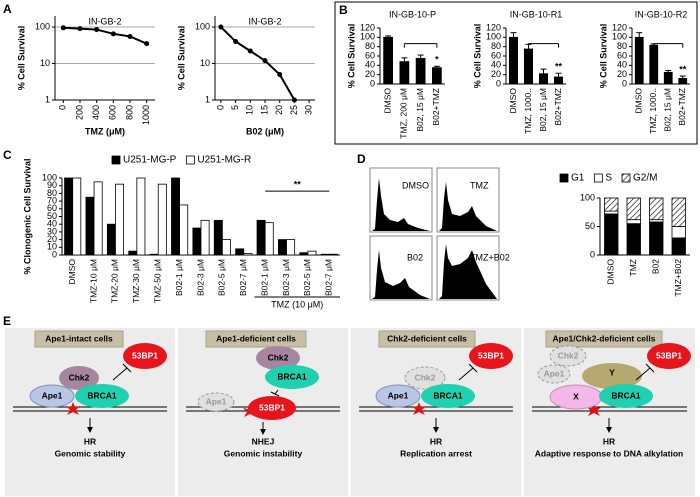  Describe the element at coordinates (669, 355) in the screenshot. I see `protein-label: 53BP1` at that location.